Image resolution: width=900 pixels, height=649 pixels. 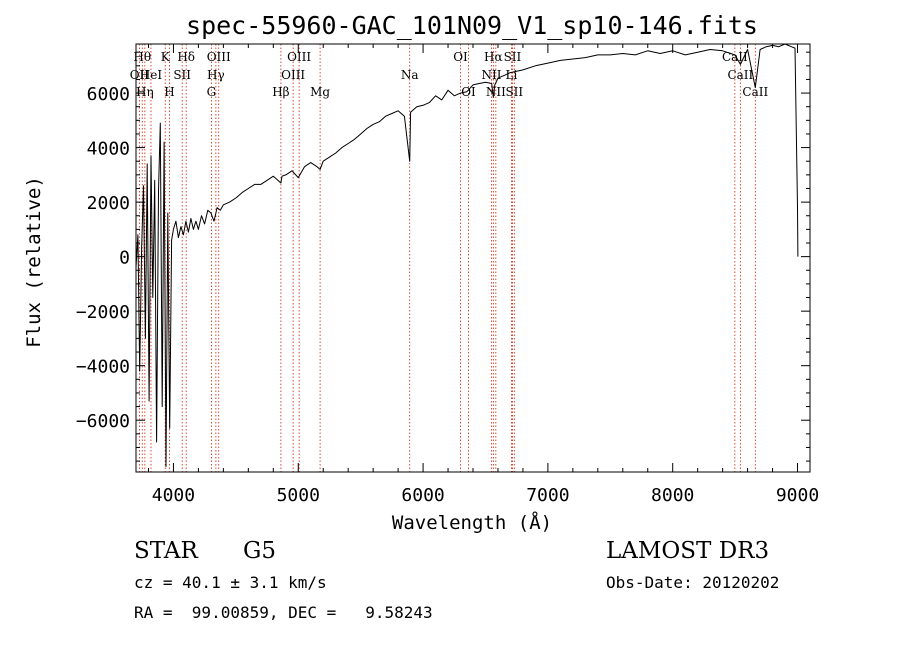 What do you see at coordinates (472, 522) in the screenshot?
I see `x-axis-label: Wavelength (Å)` at bounding box center [472, 522].